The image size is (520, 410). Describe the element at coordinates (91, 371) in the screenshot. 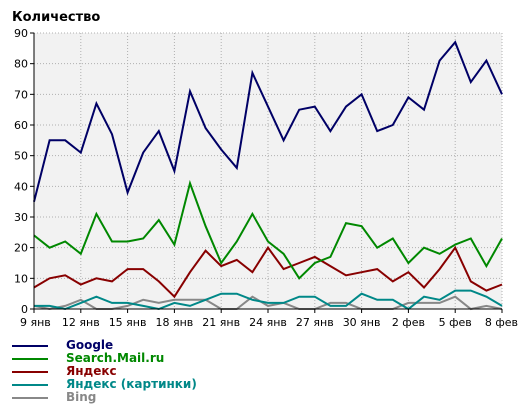

I see `legend-label: Яндекс` at that location.